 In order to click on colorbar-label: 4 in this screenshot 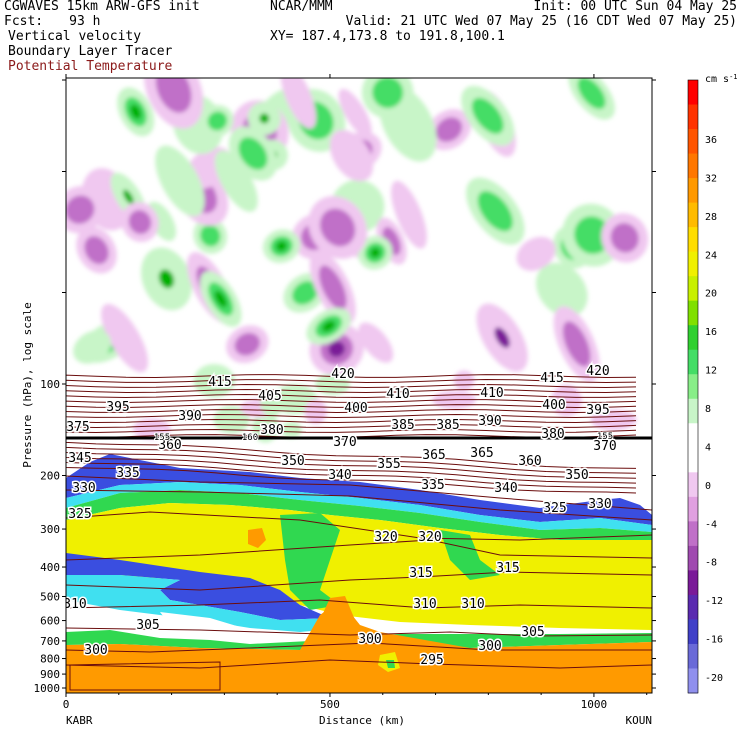, I will do `click(708, 447)`.